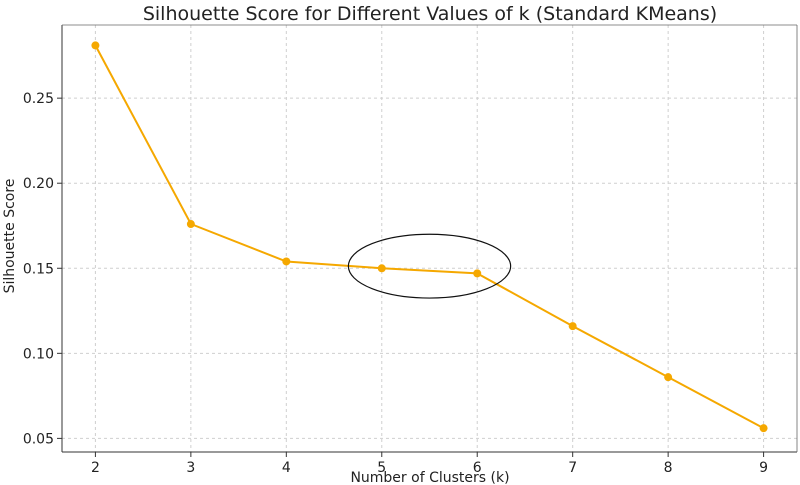 The width and height of the screenshot is (800, 485). I want to click on x-tick-label: 4, so click(286, 468).